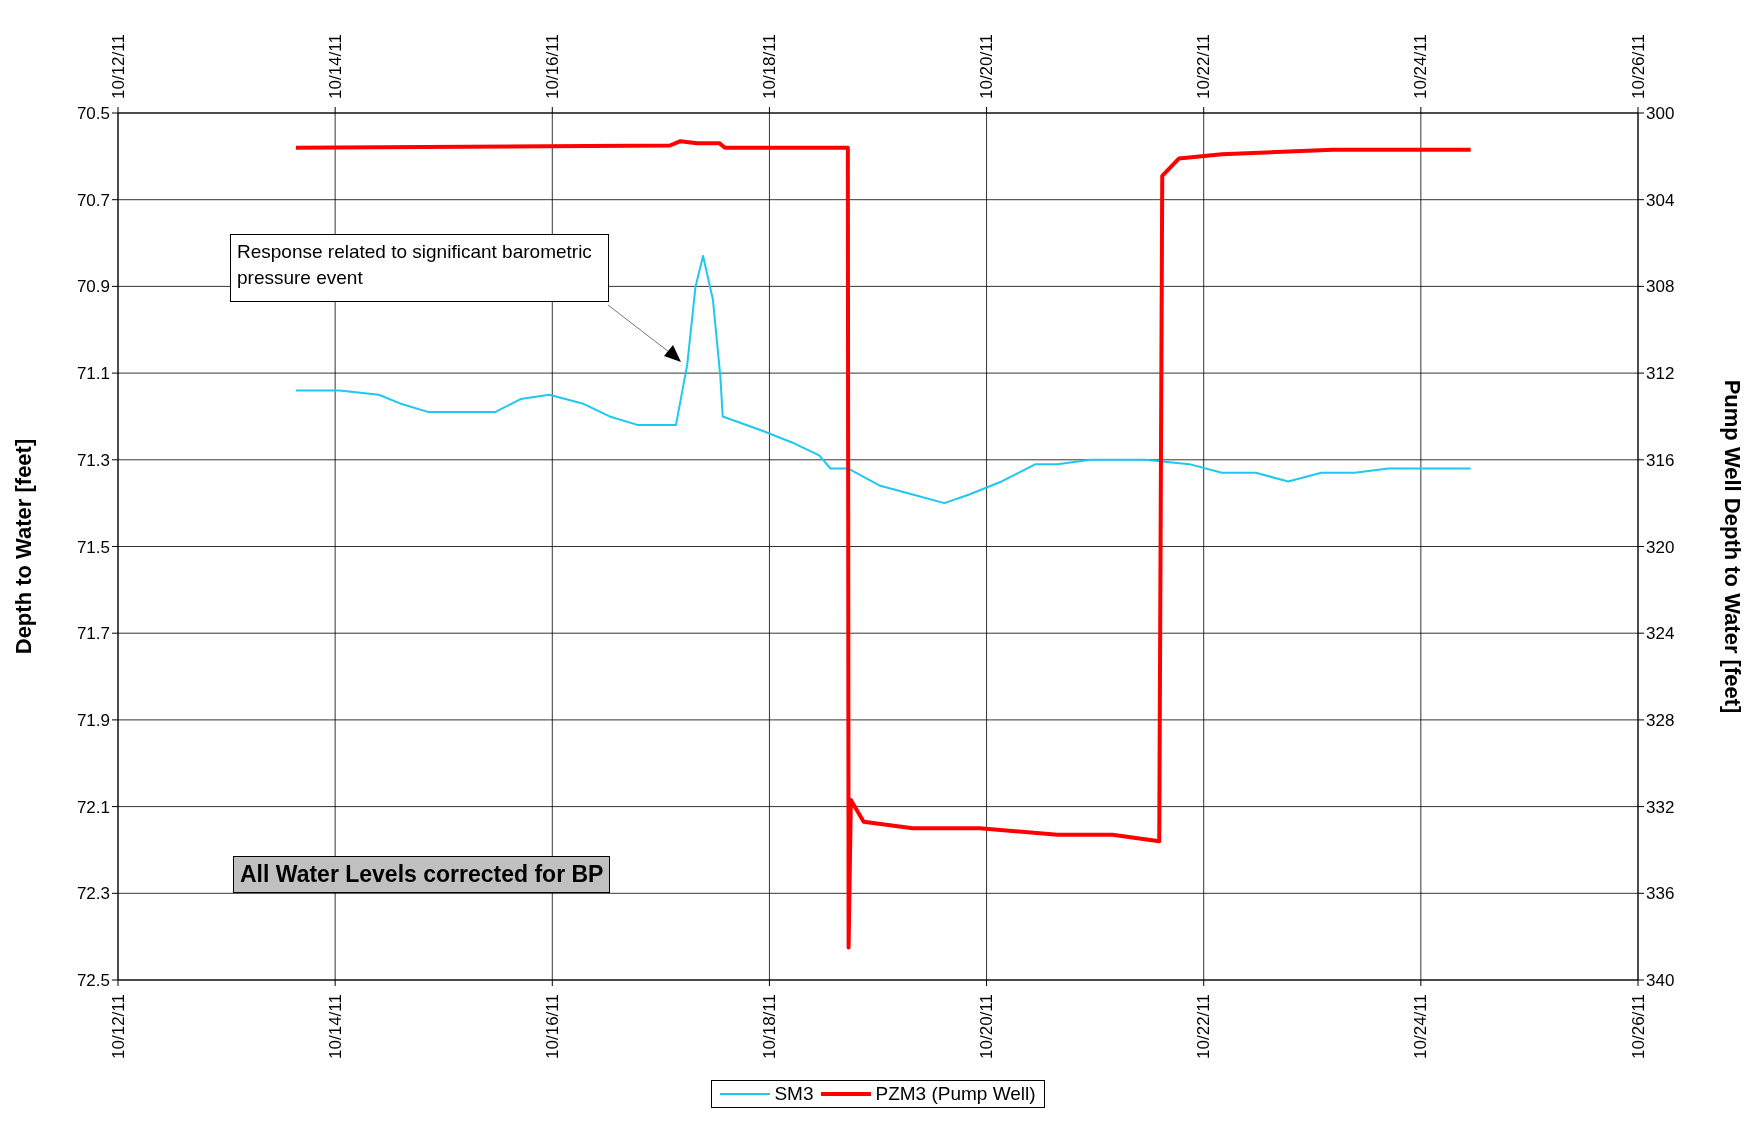 The height and width of the screenshot is (1141, 1758). Describe the element at coordinates (93, 460) in the screenshot. I see `y-tick-label: 71.3` at that location.